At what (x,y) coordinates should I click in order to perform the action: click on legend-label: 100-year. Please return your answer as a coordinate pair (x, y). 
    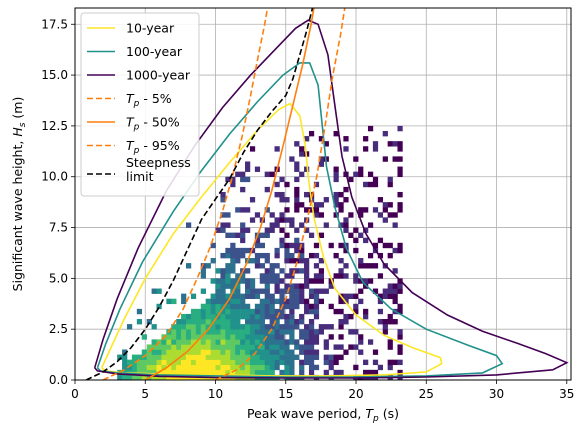
    Looking at the image, I should click on (154, 51).